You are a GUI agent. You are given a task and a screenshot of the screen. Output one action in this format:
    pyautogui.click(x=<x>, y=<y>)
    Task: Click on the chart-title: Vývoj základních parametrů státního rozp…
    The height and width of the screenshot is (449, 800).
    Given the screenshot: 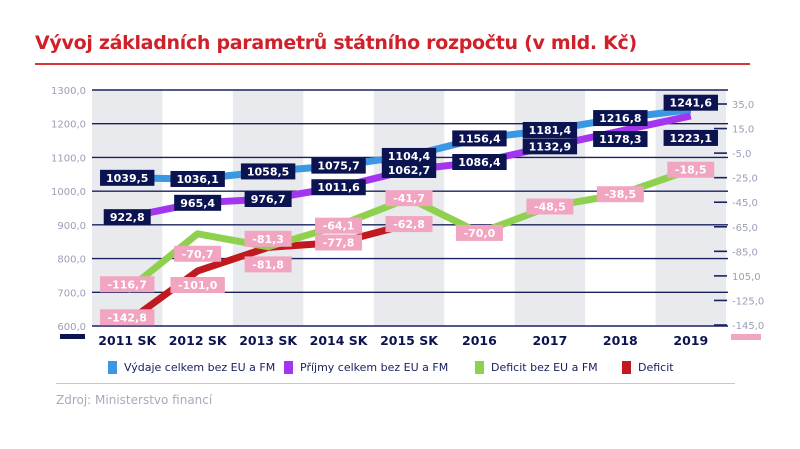 What is the action you would take?
    pyautogui.click(x=336, y=43)
    